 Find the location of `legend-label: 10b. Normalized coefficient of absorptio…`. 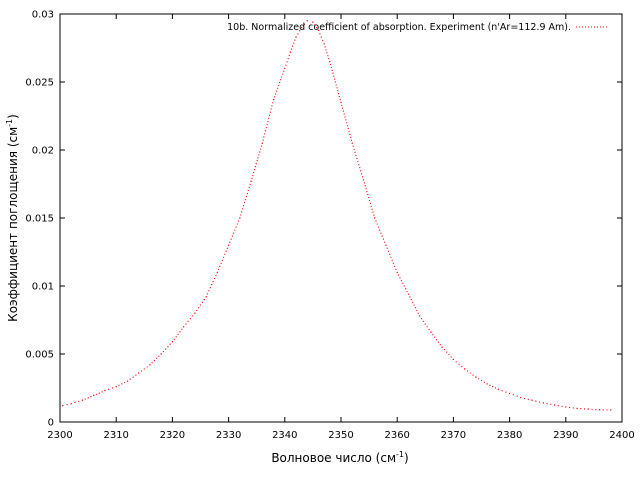

legend-label: 10b. Normalized coefficient of absorptio… is located at coordinates (399, 27).